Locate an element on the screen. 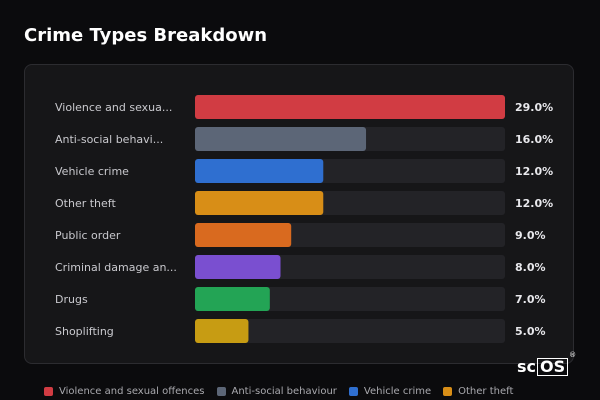 The image size is (600, 400). category-label: Shoplifting is located at coordinates (84, 331).